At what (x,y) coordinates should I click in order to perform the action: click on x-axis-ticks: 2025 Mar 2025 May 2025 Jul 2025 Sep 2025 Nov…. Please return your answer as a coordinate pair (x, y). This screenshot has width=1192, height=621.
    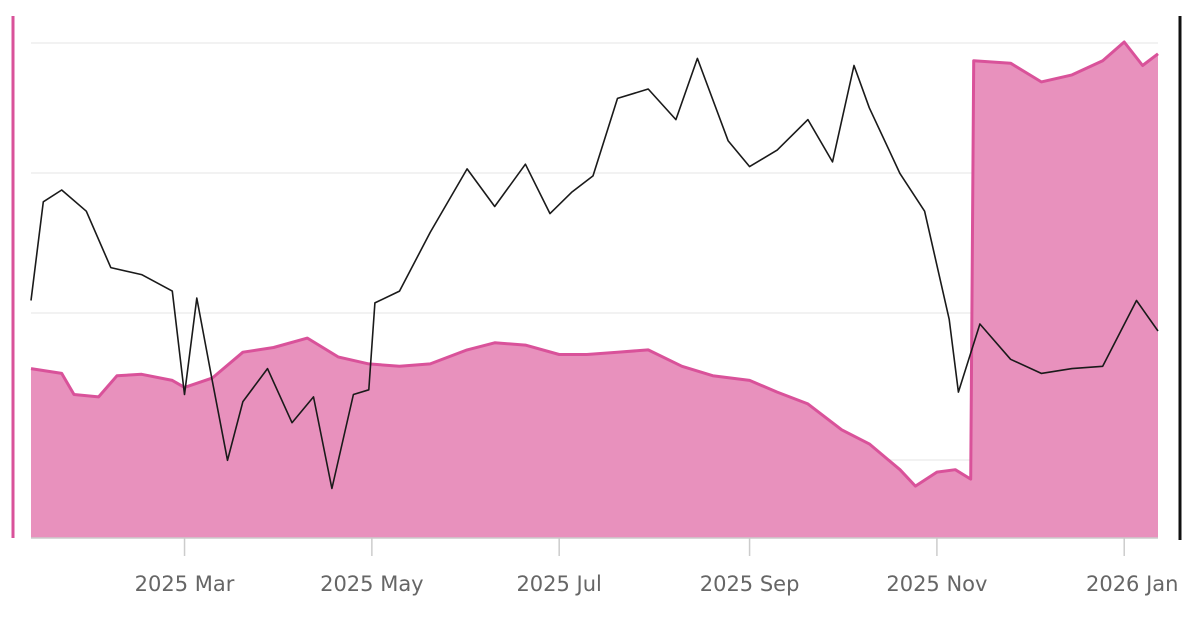
    Looking at the image, I should click on (657, 567).